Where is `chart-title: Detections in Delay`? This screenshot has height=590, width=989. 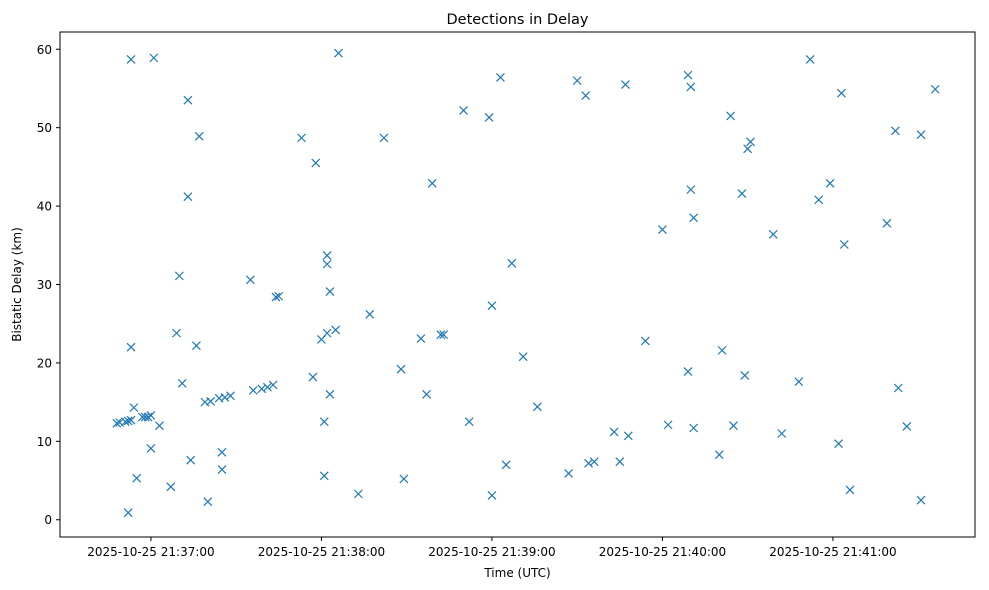 chart-title: Detections in Delay is located at coordinates (517, 20).